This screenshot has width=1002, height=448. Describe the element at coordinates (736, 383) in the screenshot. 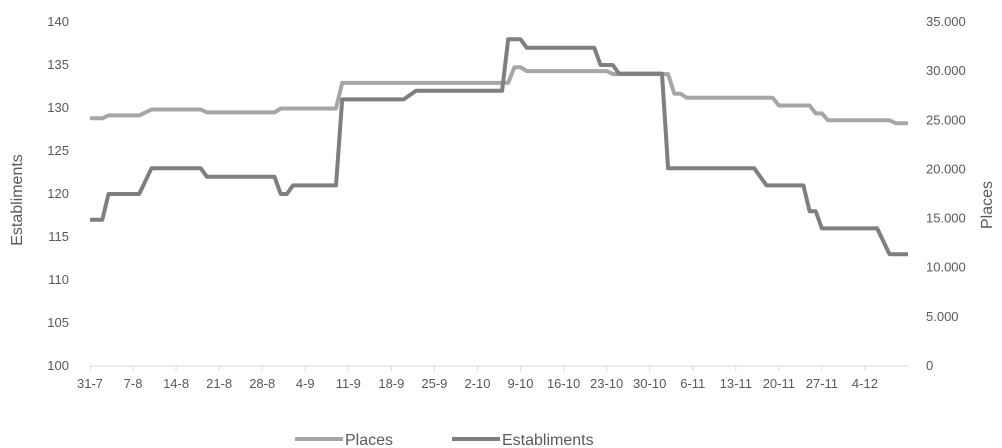

I see `x-tick-label: 13-11` at that location.